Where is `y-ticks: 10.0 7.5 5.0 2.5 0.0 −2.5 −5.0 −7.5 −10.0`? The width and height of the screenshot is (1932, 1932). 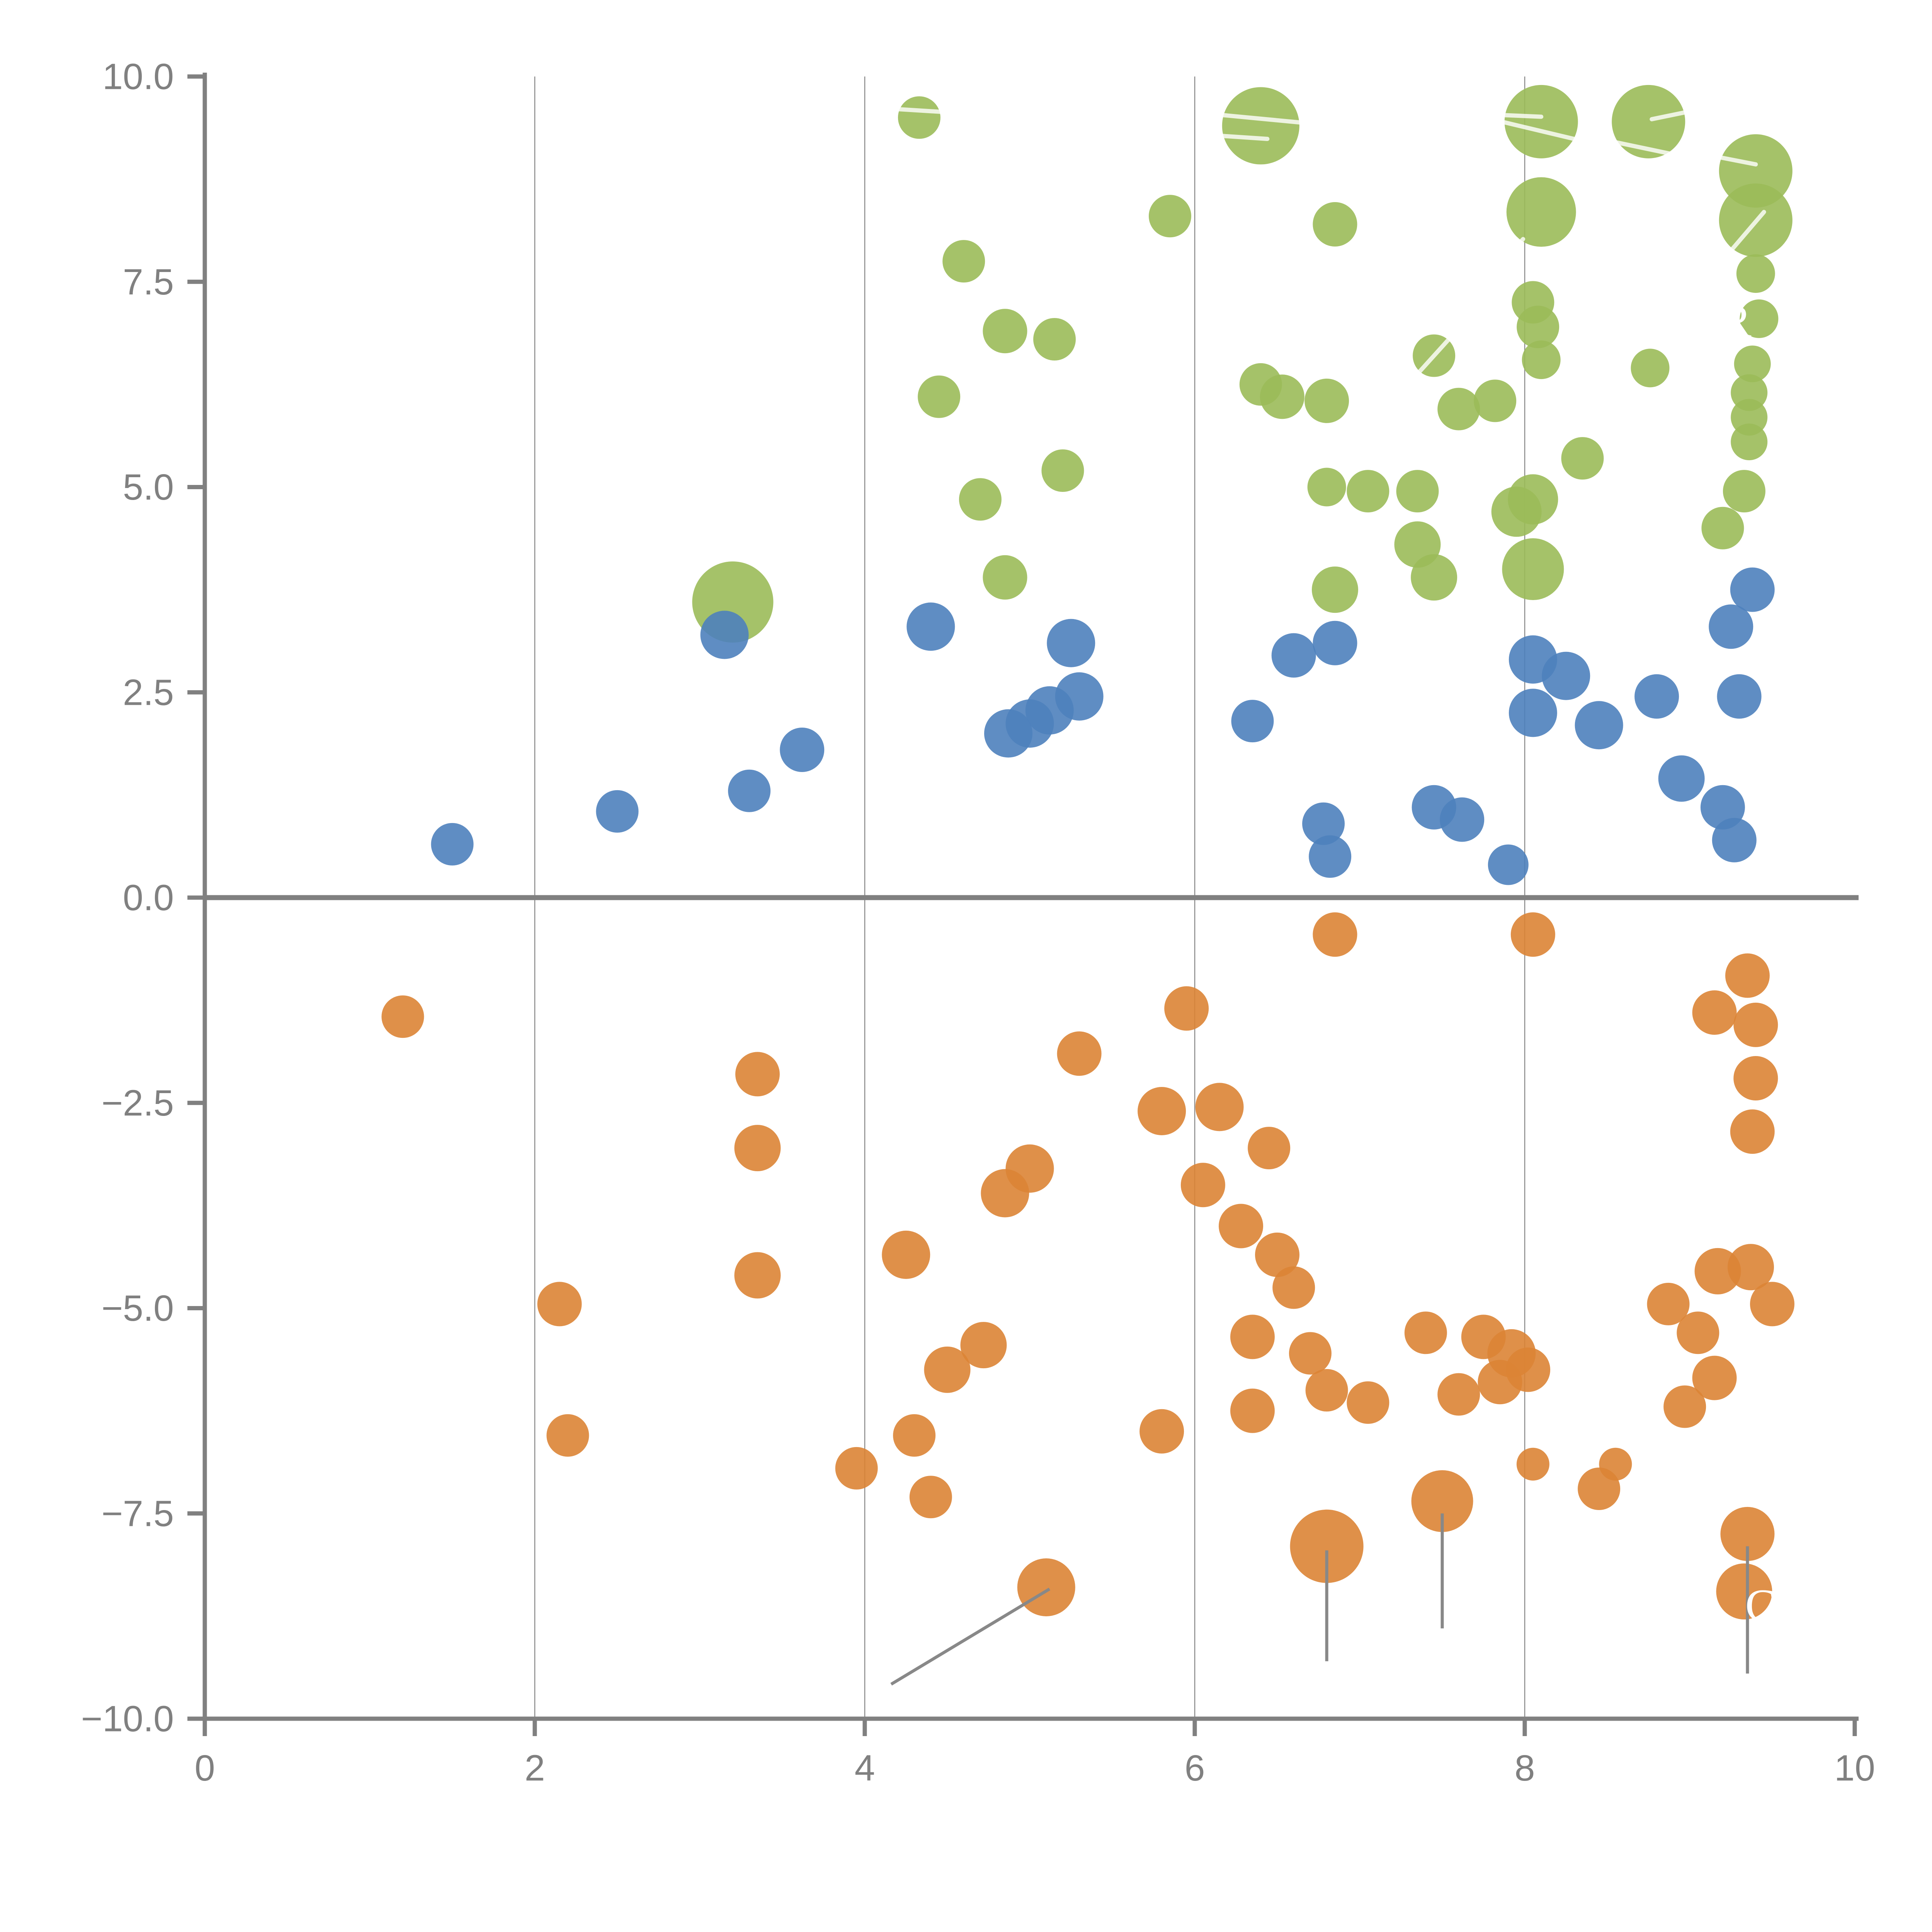 y-ticks: 10.0 7.5 5.0 2.5 0.0 −2.5 −5.0 −7.5 −10.0 is located at coordinates (143, 898).